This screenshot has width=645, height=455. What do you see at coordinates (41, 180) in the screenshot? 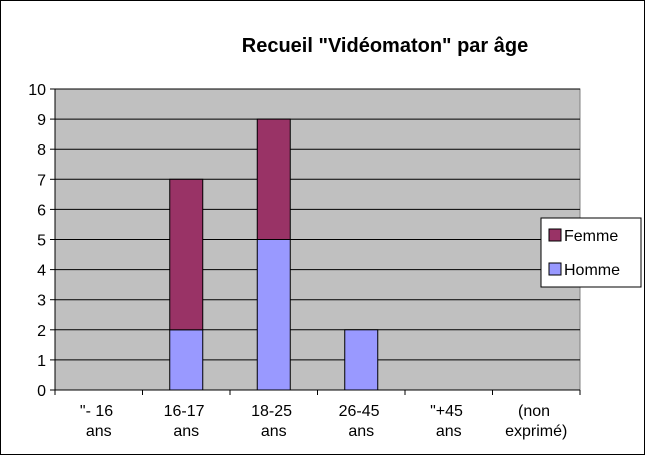
I see `y-tick-label: 7` at bounding box center [41, 180].